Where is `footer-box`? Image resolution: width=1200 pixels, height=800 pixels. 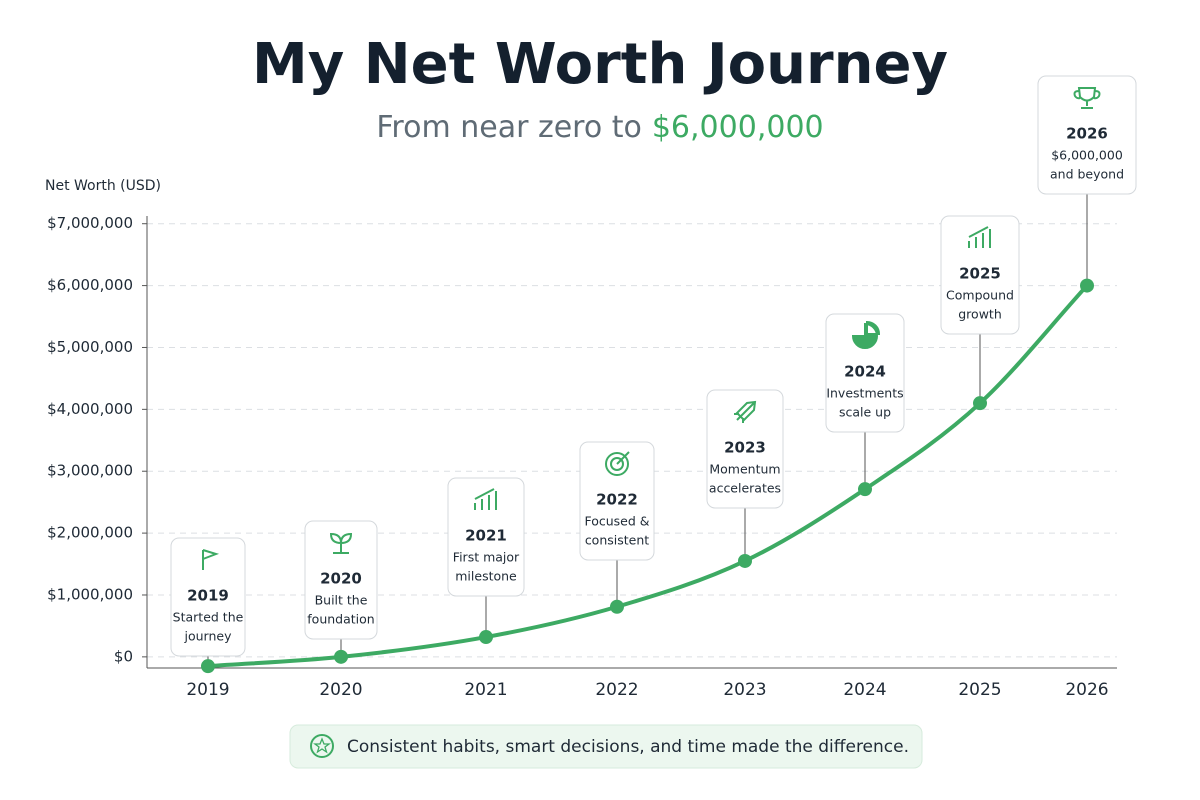 footer-box is located at coordinates (606, 746).